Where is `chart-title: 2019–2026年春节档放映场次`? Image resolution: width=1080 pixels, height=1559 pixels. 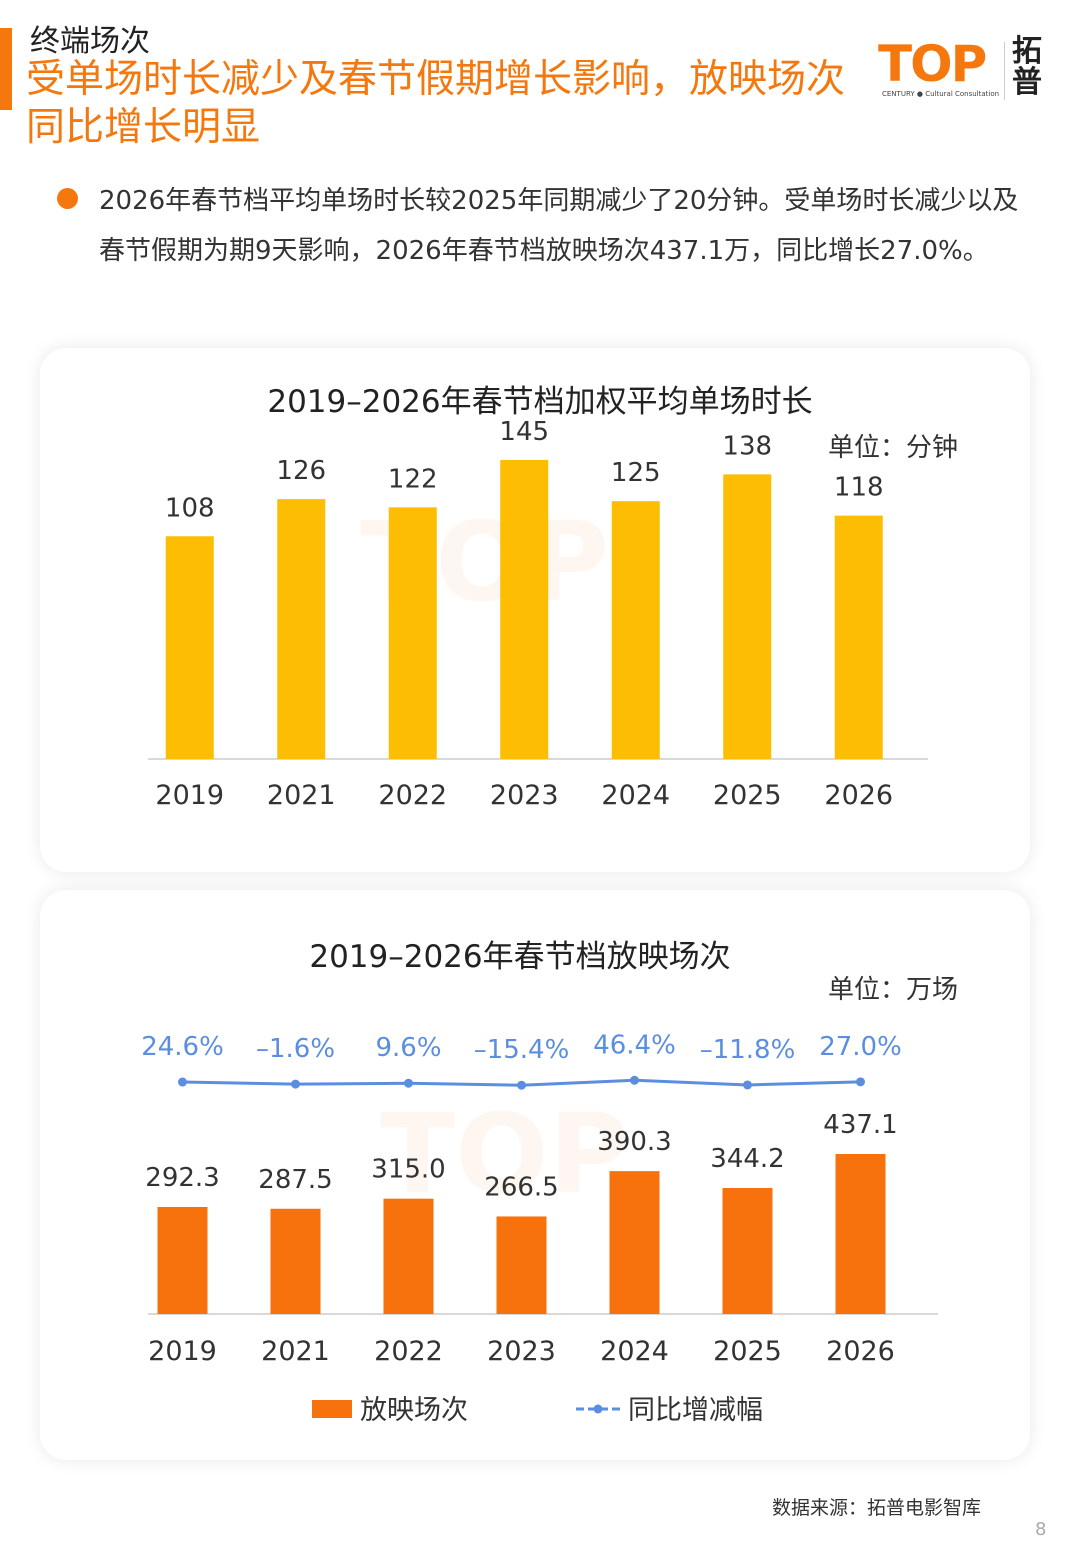
chart-title: 2019–2026年春节档放映场次 is located at coordinates (519, 957).